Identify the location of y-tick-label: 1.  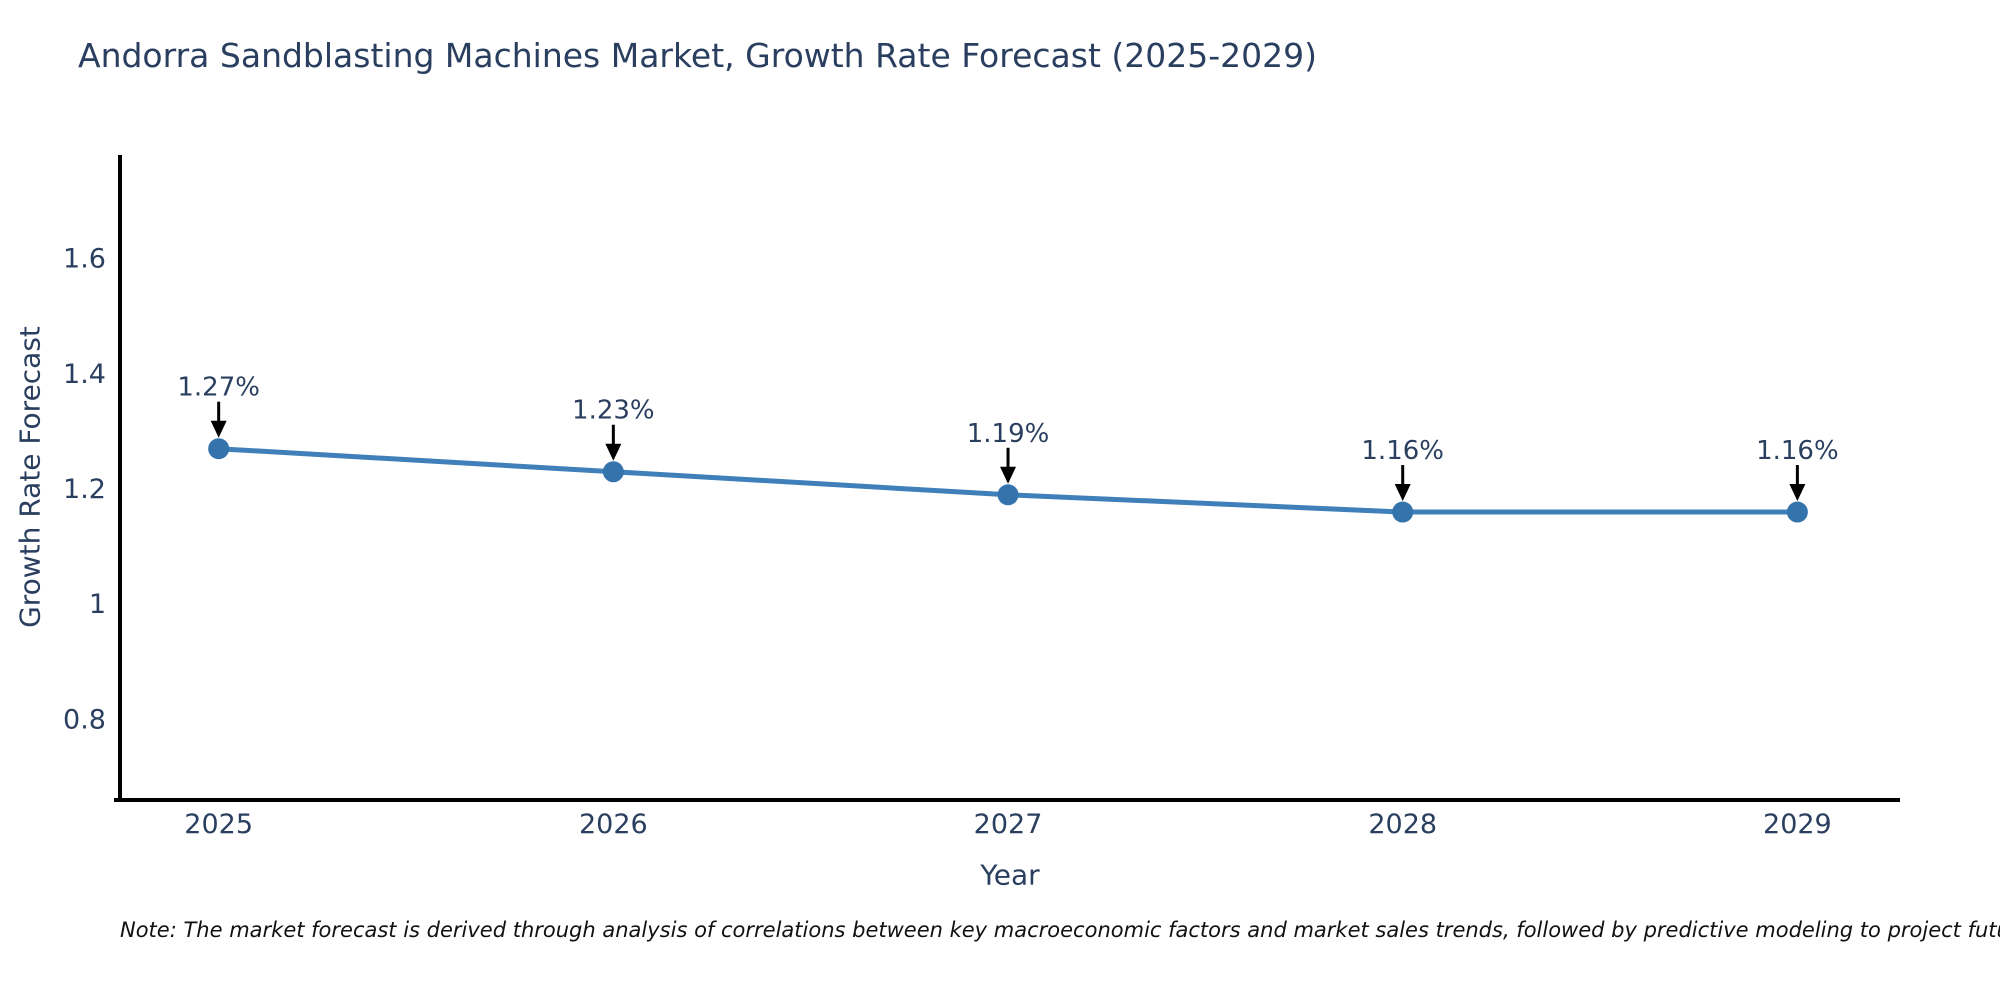
(97, 604).